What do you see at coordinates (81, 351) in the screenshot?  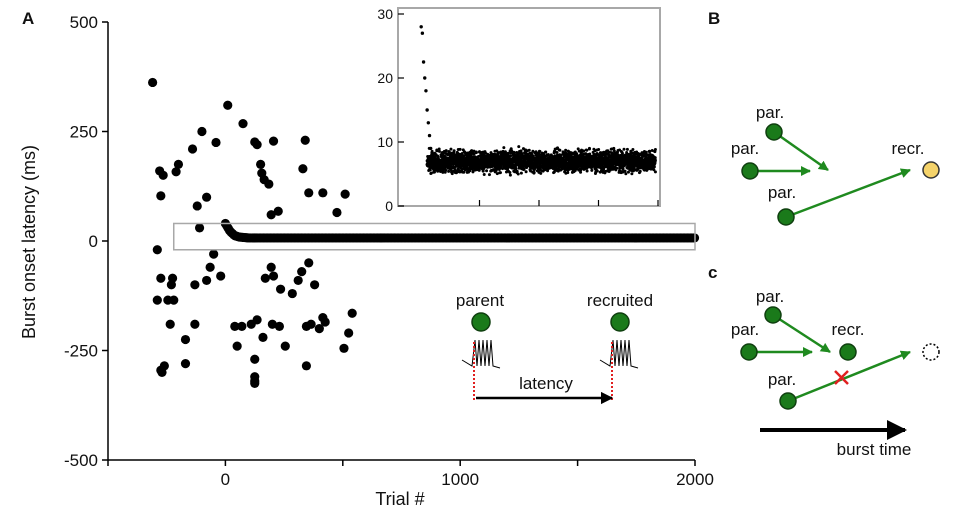 I see `y-tick-label: -250` at bounding box center [81, 351].